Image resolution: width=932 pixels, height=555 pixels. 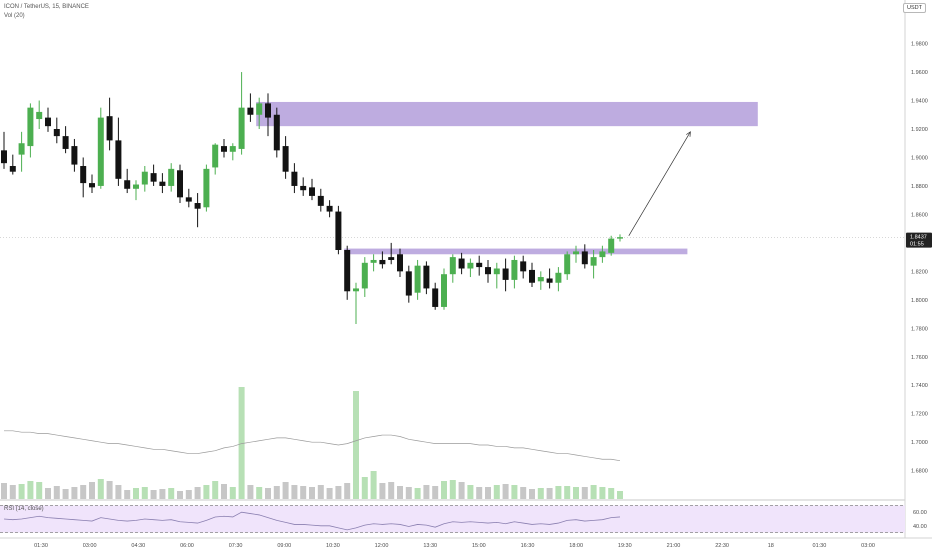 What do you see at coordinates (919, 443) in the screenshot?
I see `price-tick-label: 1.7000` at bounding box center [919, 443].